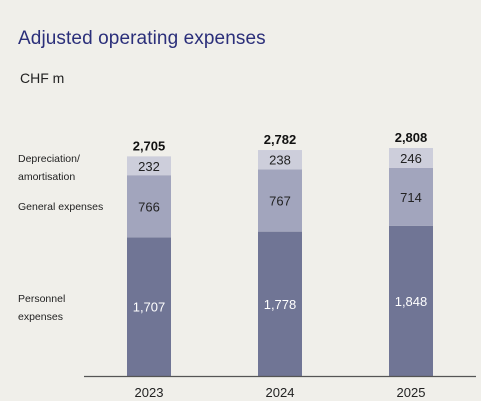  I want to click on value-label-general-2024: 767, so click(280, 200).